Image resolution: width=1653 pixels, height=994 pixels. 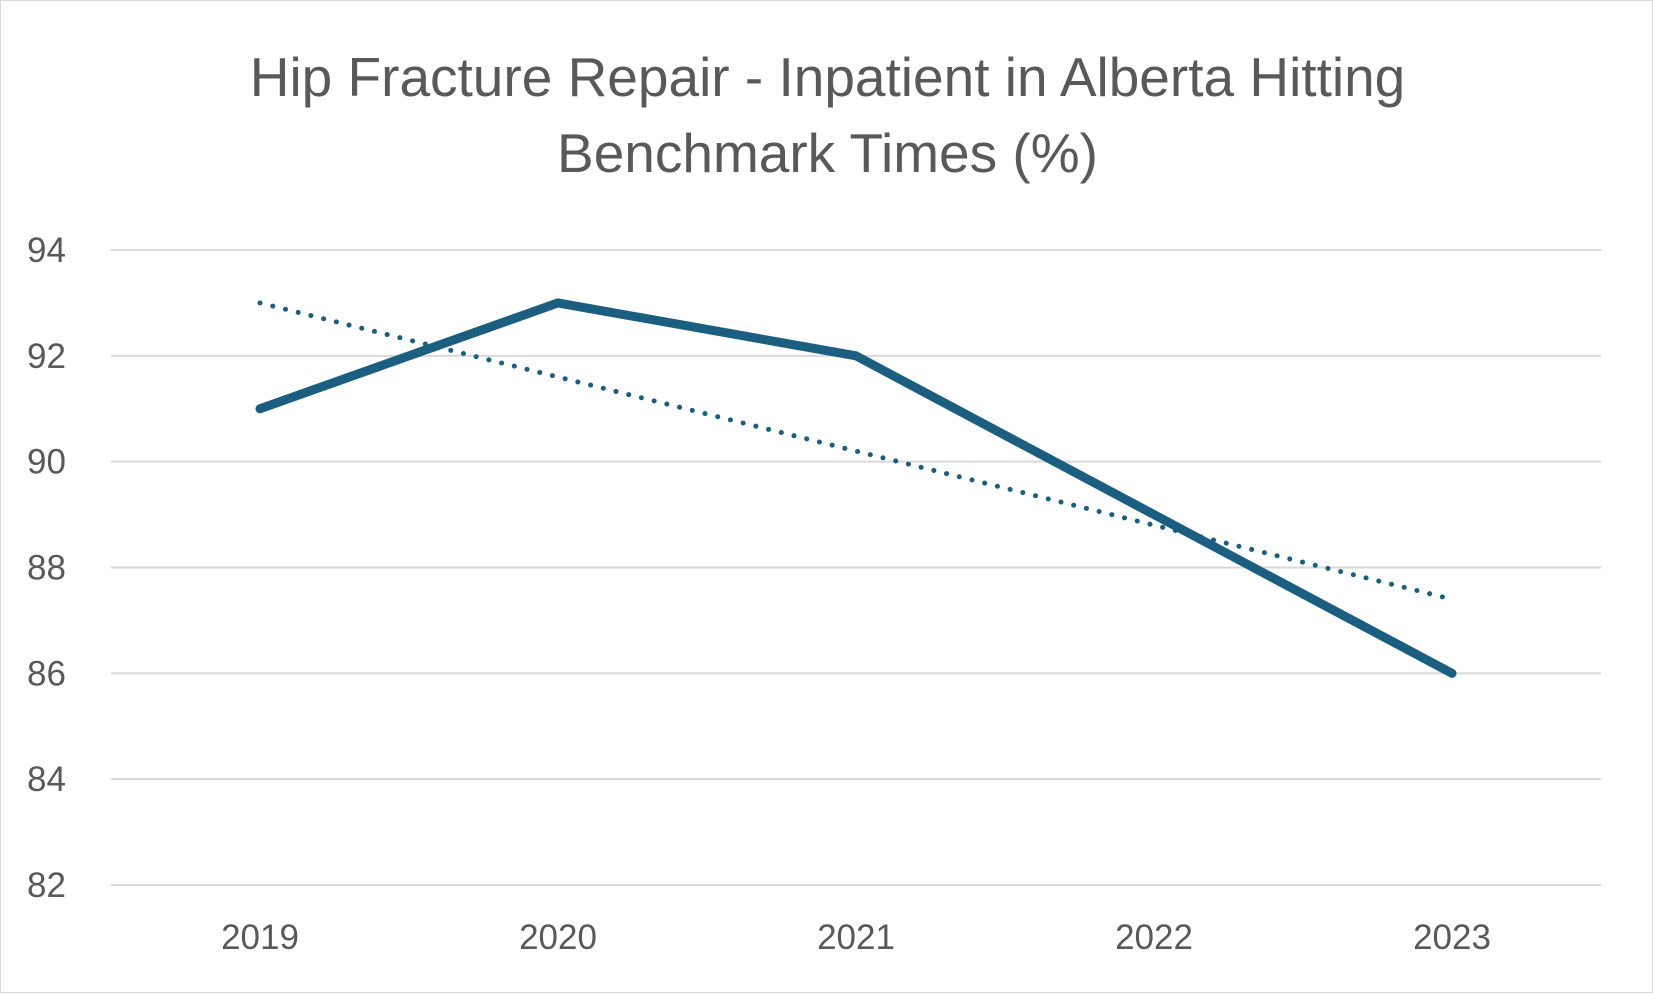 What do you see at coordinates (46, 250) in the screenshot?
I see `y-tick-label-94: 94` at bounding box center [46, 250].